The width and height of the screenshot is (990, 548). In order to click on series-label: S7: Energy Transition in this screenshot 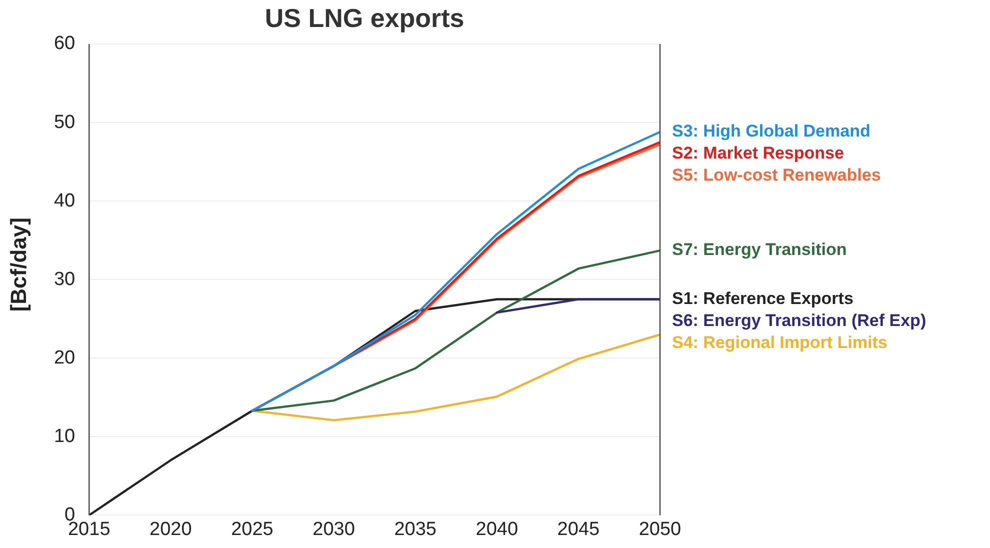, I will do `click(759, 250)`.